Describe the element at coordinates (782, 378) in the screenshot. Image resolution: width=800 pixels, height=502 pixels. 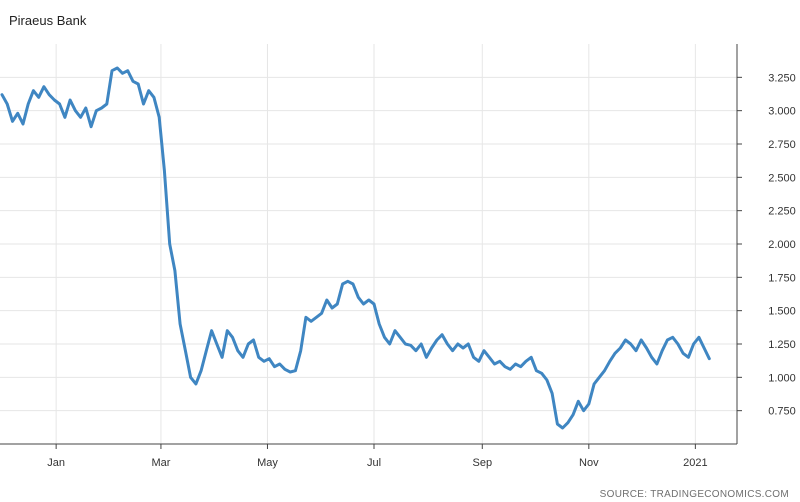
I see `y-tick-label: 1.000` at that location.